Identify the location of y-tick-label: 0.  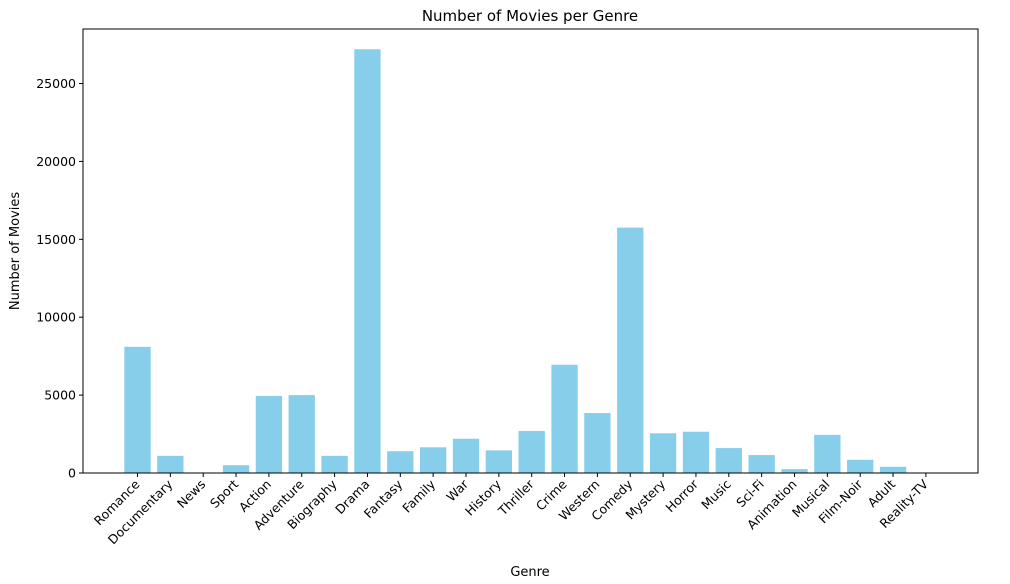
(72, 473).